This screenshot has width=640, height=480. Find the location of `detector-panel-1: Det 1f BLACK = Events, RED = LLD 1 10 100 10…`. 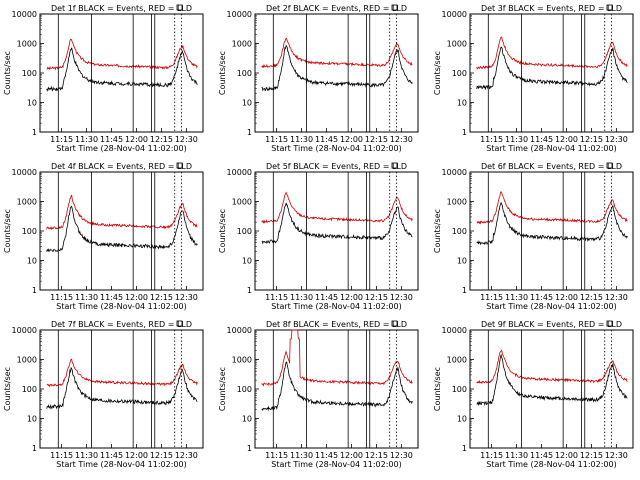

detector-panel-1: Det 1f BLACK = Events, RED = LLD 1 10 100 10… is located at coordinates (103, 78).